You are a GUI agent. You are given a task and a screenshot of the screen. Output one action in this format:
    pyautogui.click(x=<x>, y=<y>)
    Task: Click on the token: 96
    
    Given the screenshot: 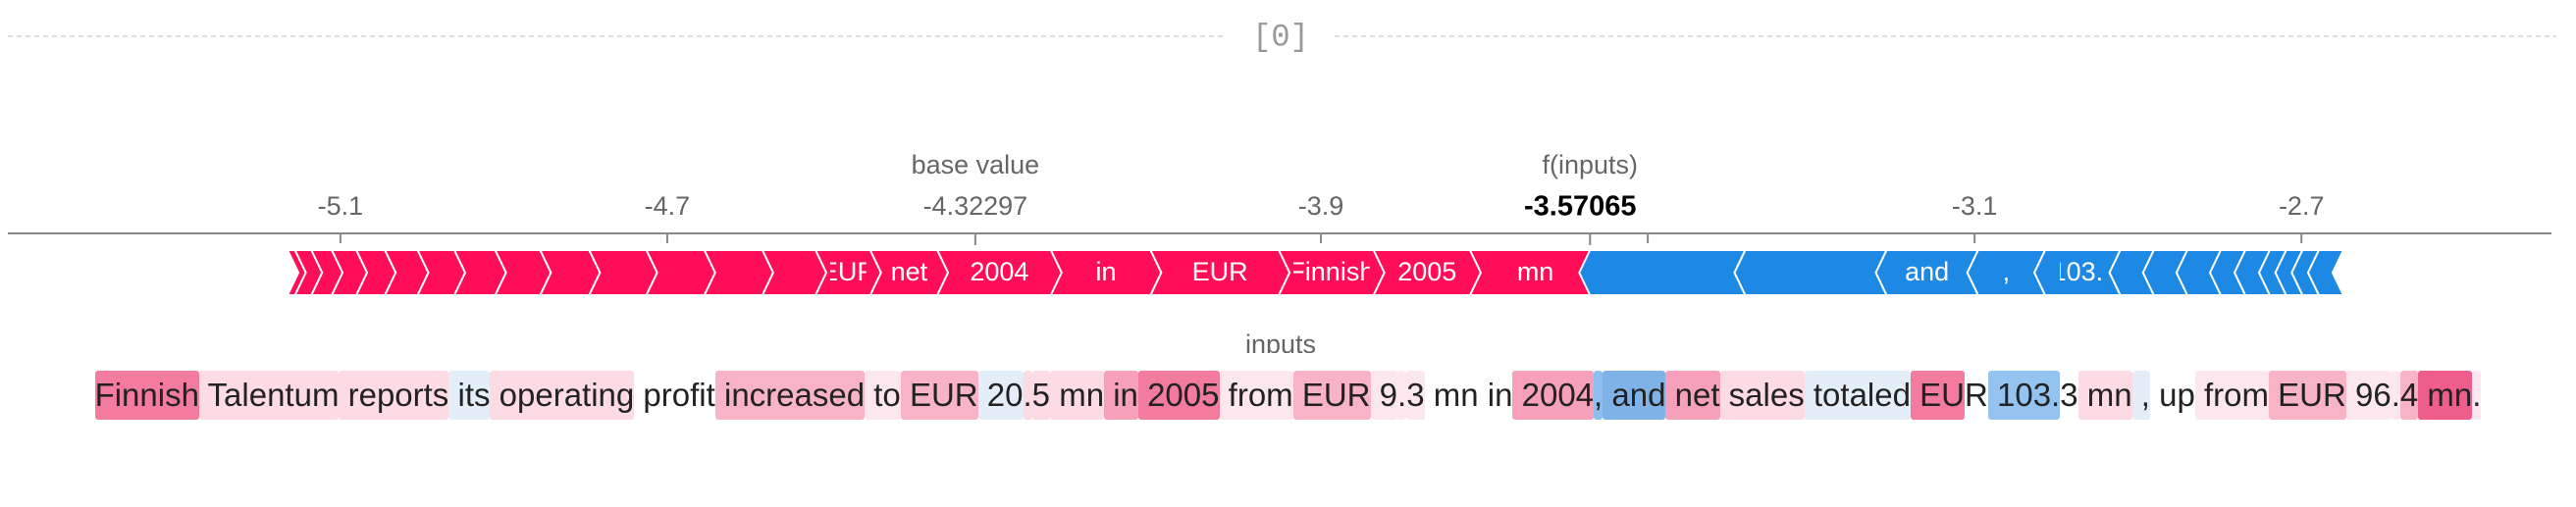 What is the action you would take?
    pyautogui.click(x=2368, y=396)
    